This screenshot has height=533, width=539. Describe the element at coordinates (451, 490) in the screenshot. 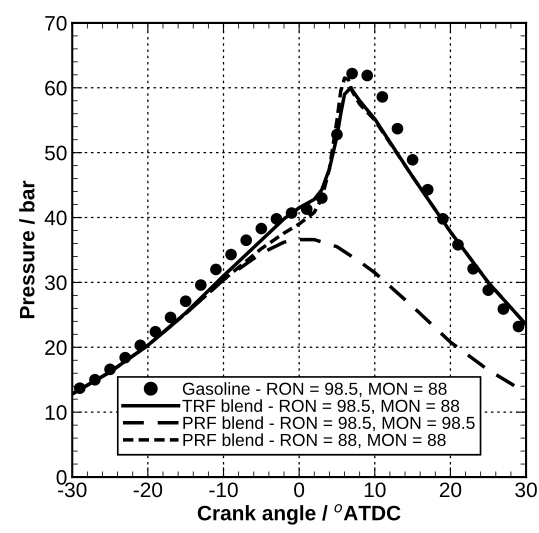

I see `x-tick-label: 20` at that location.